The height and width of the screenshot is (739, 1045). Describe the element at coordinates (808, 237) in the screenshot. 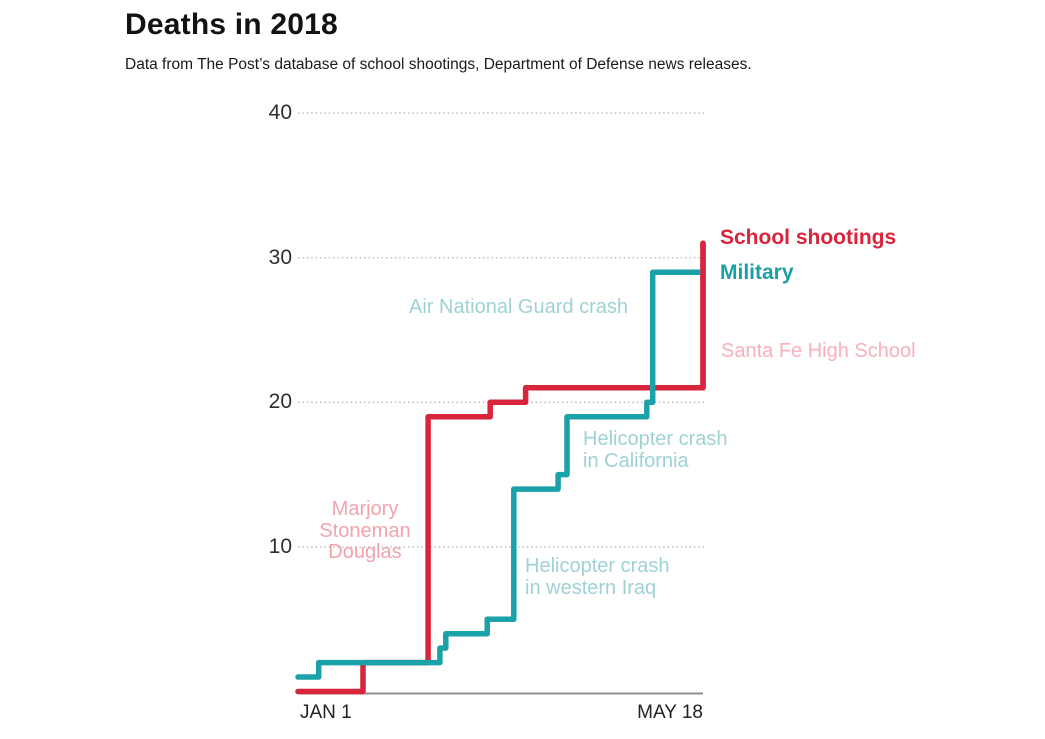

I see `legend-school-shootings: School shootings` at that location.